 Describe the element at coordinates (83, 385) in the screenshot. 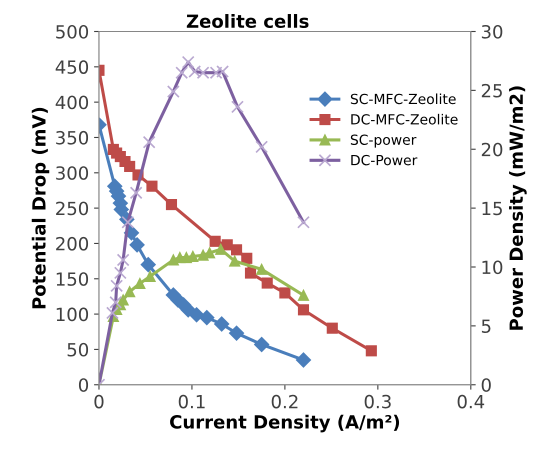

I see `y-tick-label: 0` at that location.